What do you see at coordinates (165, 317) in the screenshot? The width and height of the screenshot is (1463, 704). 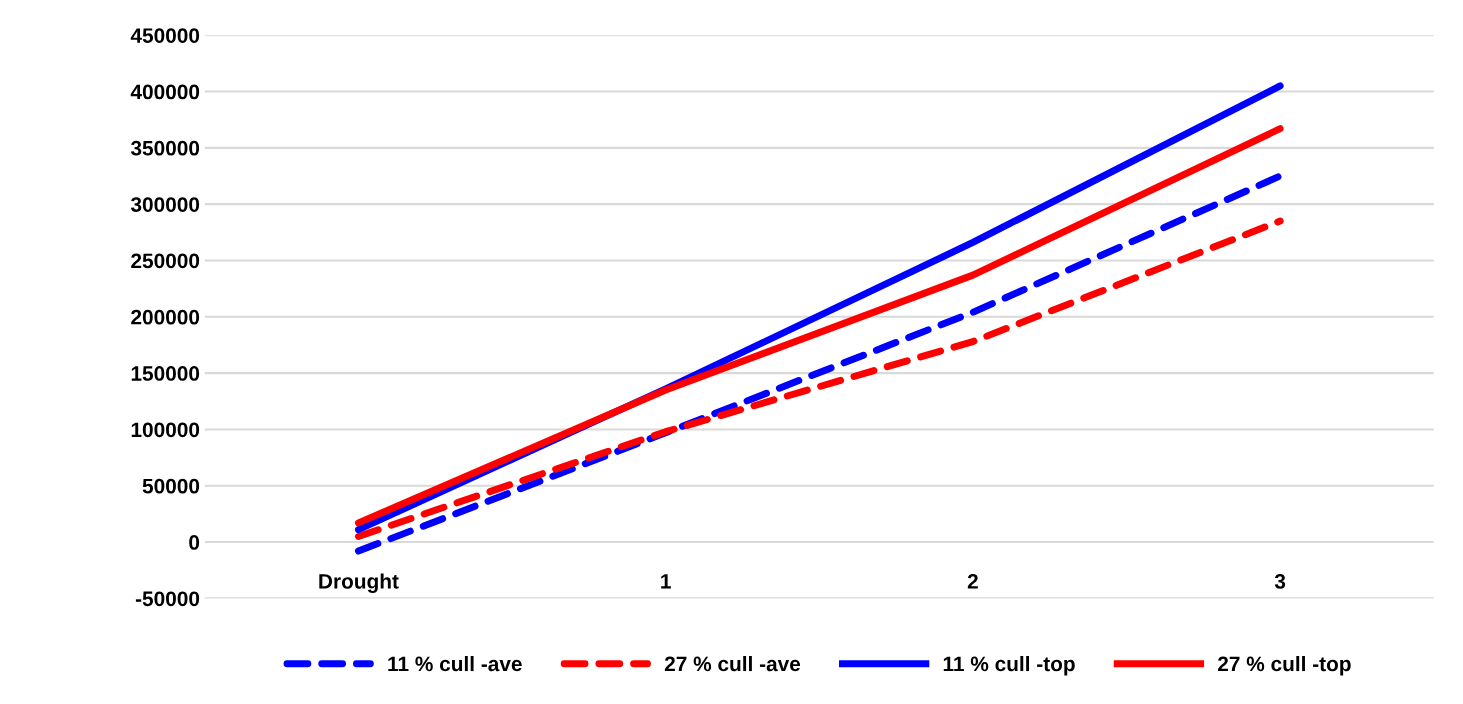 I see `y-tick-label: 200000` at bounding box center [165, 317].